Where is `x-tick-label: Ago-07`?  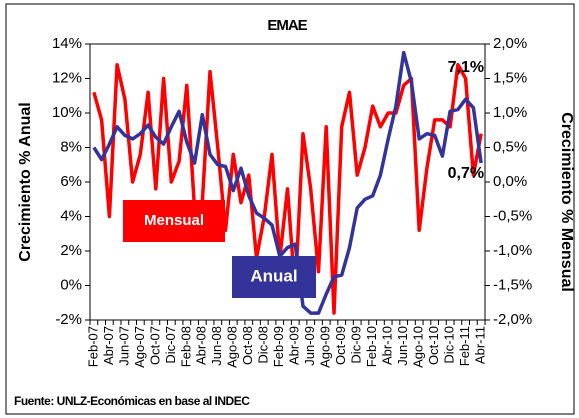 x-tick-label: Ago-07 is located at coordinates (139, 347).